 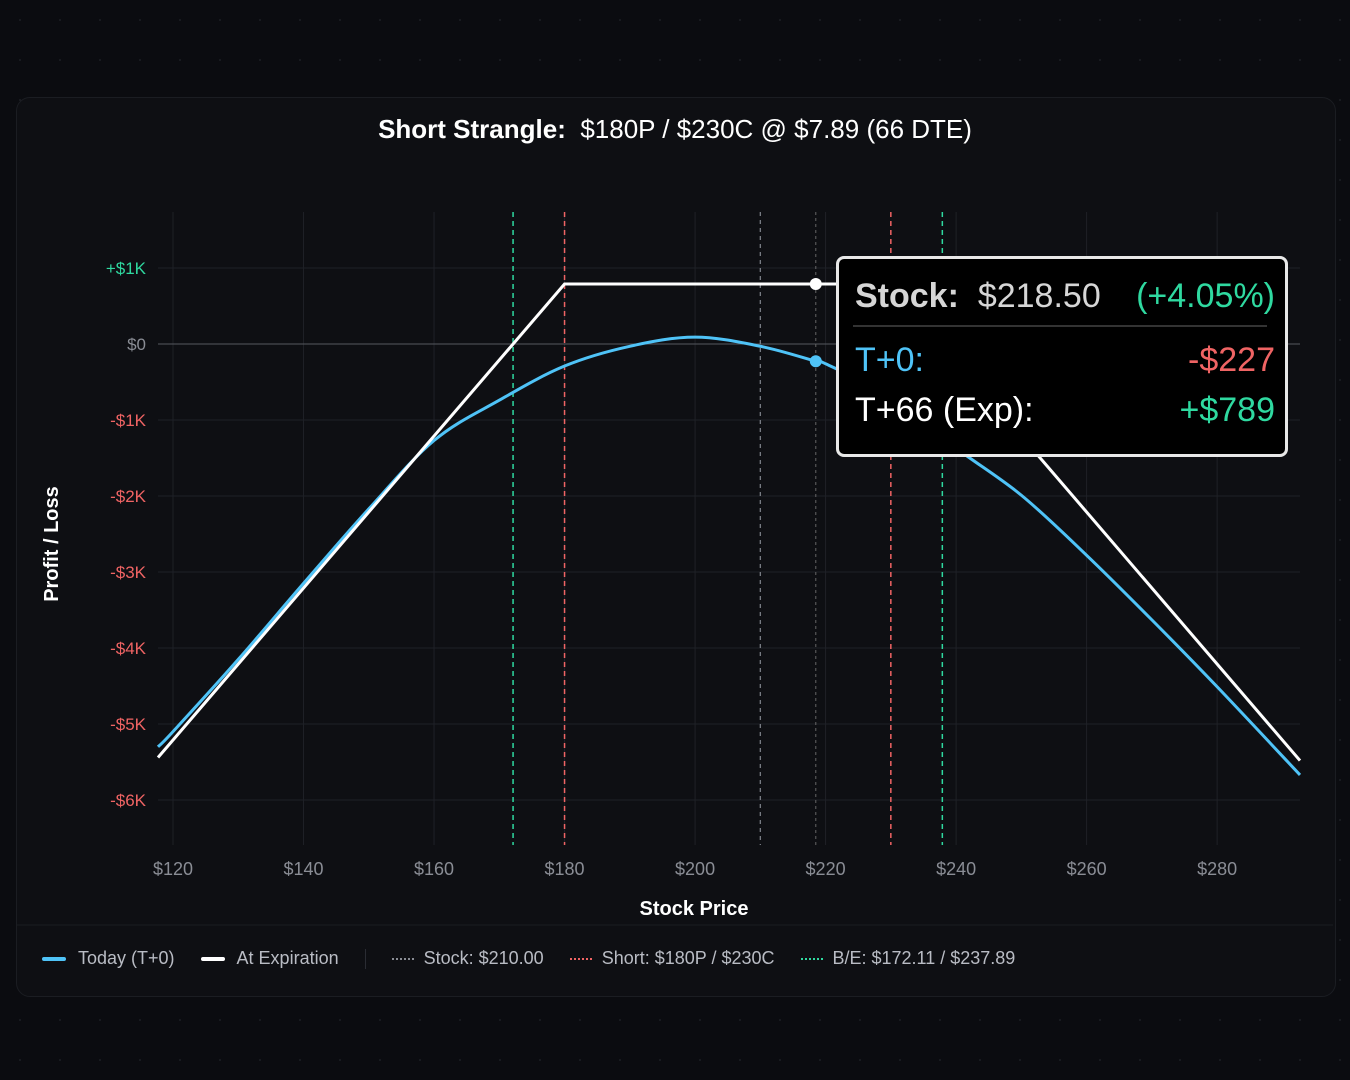 What do you see at coordinates (472, 129) in the screenshot?
I see `strategy-name: Short Strangle:` at bounding box center [472, 129].